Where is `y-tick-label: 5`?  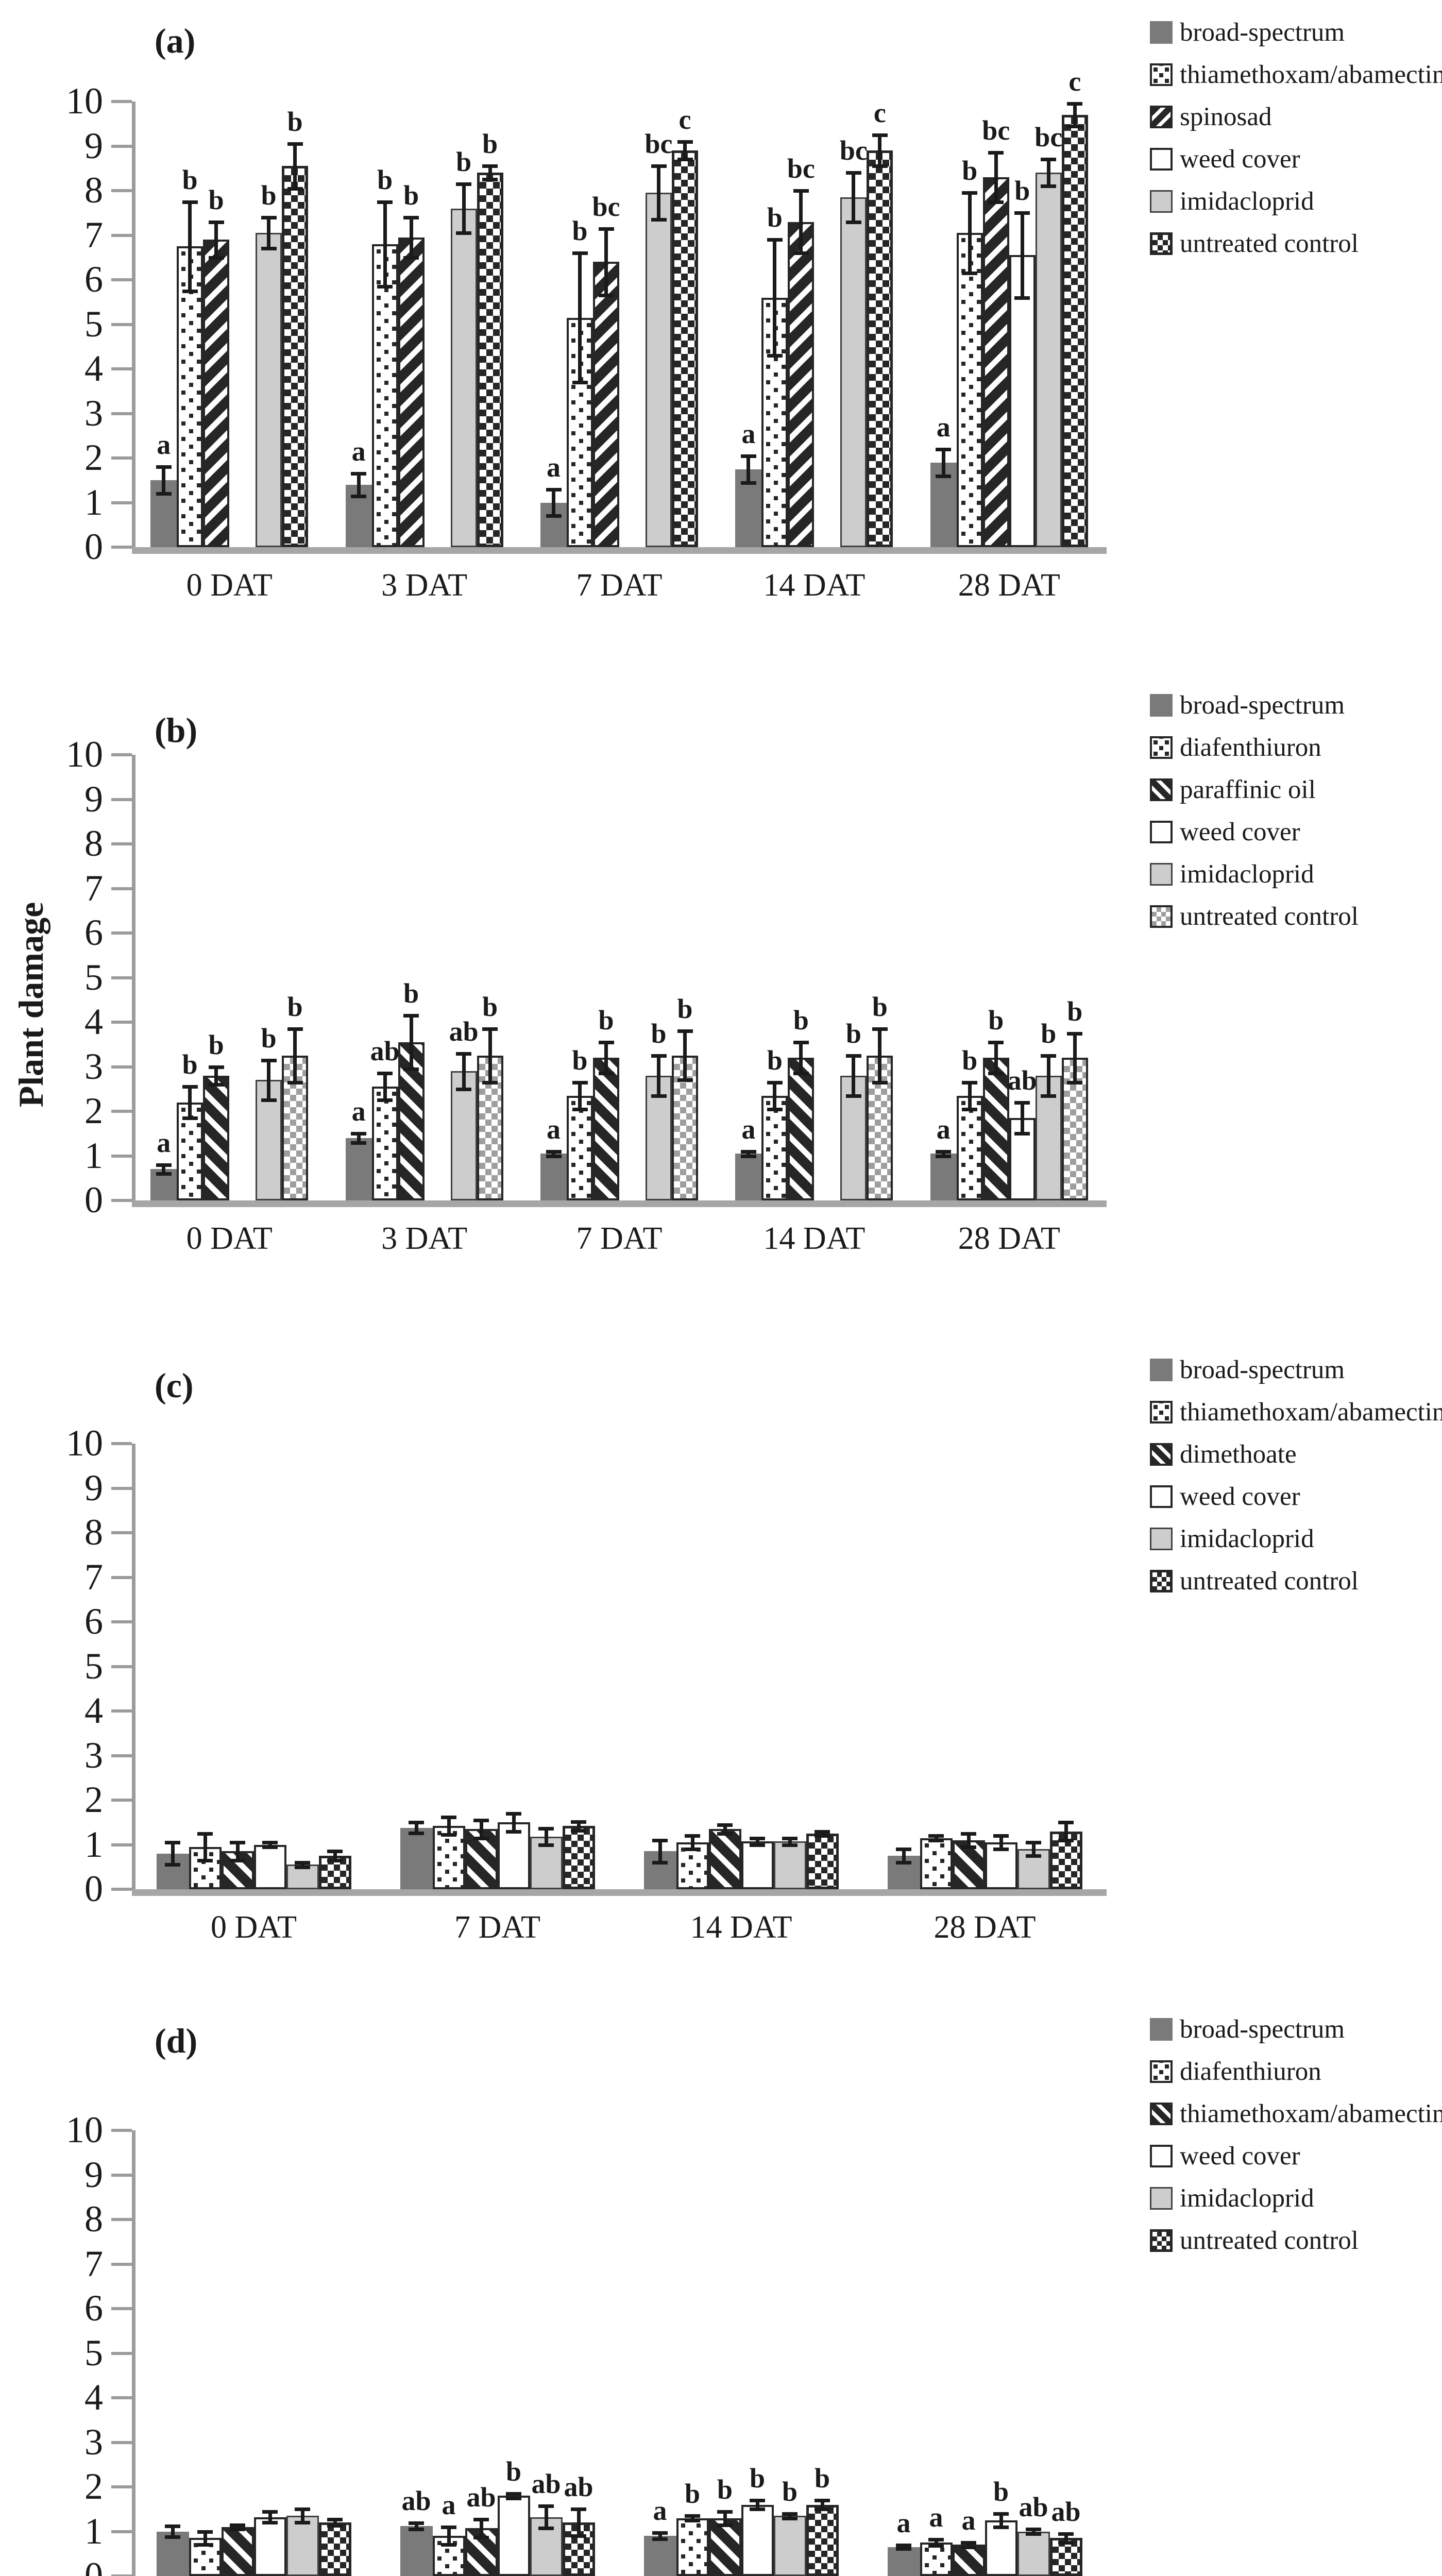 y-tick-label: 5 is located at coordinates (93, 2353).